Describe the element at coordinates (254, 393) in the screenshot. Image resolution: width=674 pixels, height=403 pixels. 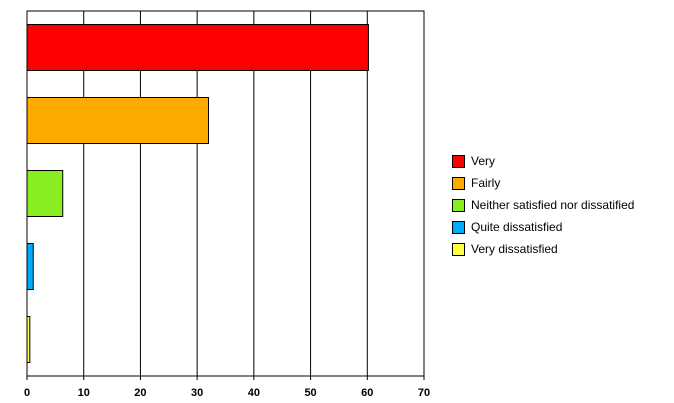
I see `x-tick-label: 40` at that location.